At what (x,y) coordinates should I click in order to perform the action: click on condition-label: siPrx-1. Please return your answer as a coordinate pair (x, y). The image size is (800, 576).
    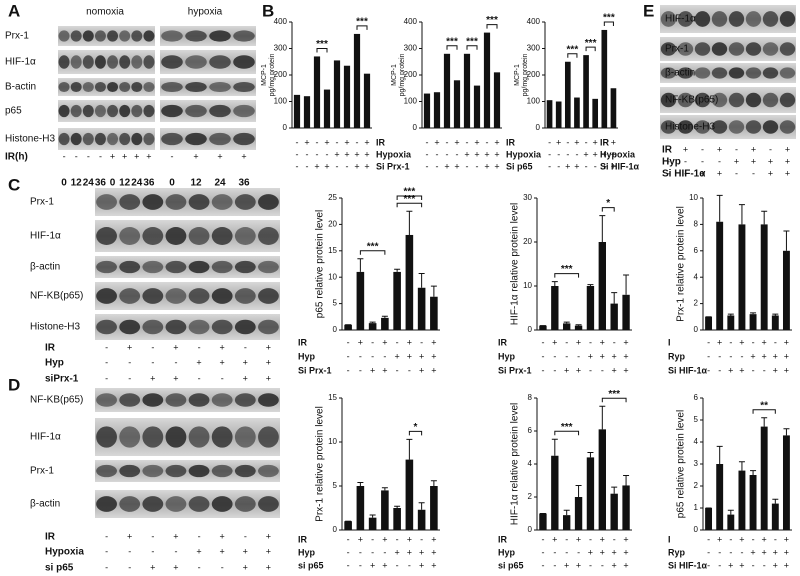
    Looking at the image, I should click on (62, 379).